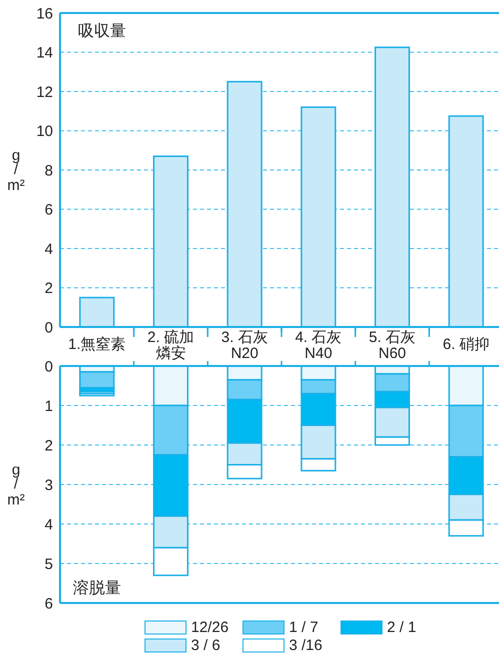 The width and height of the screenshot is (499, 667). Describe the element at coordinates (392, 345) in the screenshot. I see `x-tick-label: 5. 石灰N60` at that location.